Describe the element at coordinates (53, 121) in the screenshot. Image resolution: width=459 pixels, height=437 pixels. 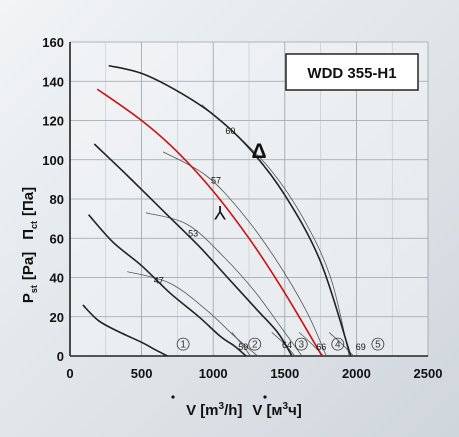
I see `y-tick-label: 120` at that location.